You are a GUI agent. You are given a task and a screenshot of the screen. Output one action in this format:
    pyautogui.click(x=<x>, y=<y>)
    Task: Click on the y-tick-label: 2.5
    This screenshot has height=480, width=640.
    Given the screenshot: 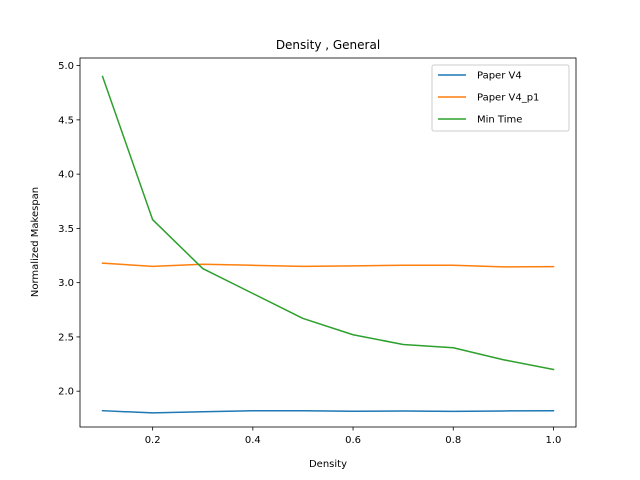 What is the action you would take?
    pyautogui.click(x=66, y=337)
    